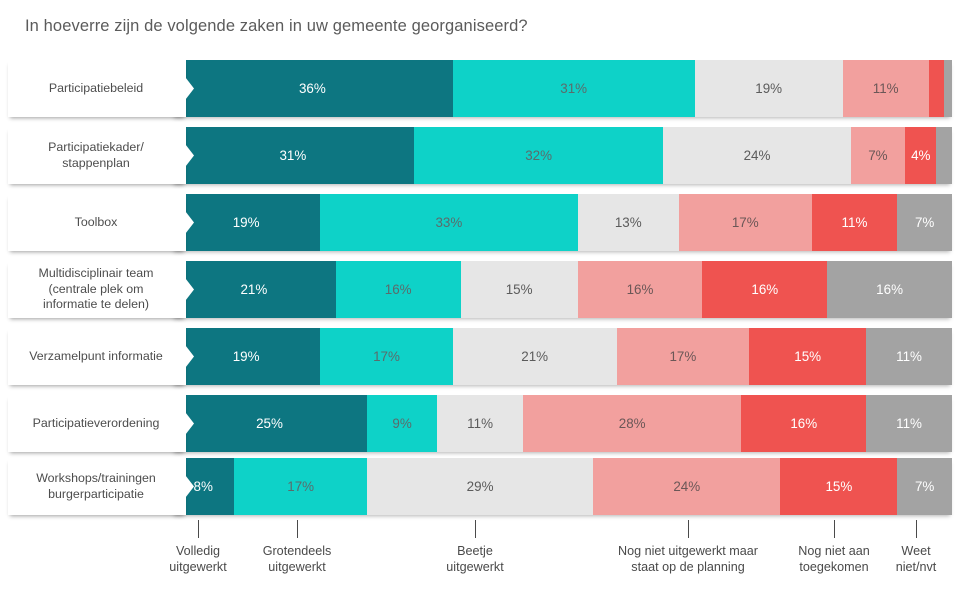  I want to click on row-label-panel: Toolbox, so click(97, 222).